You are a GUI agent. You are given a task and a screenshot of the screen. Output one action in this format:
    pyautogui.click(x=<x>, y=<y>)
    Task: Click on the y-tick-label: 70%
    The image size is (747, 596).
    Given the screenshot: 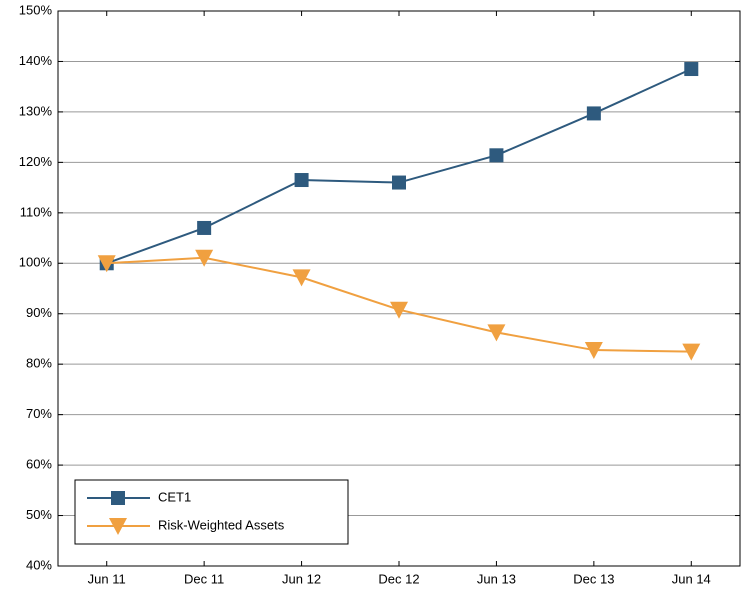 What is the action you would take?
    pyautogui.click(x=39, y=413)
    